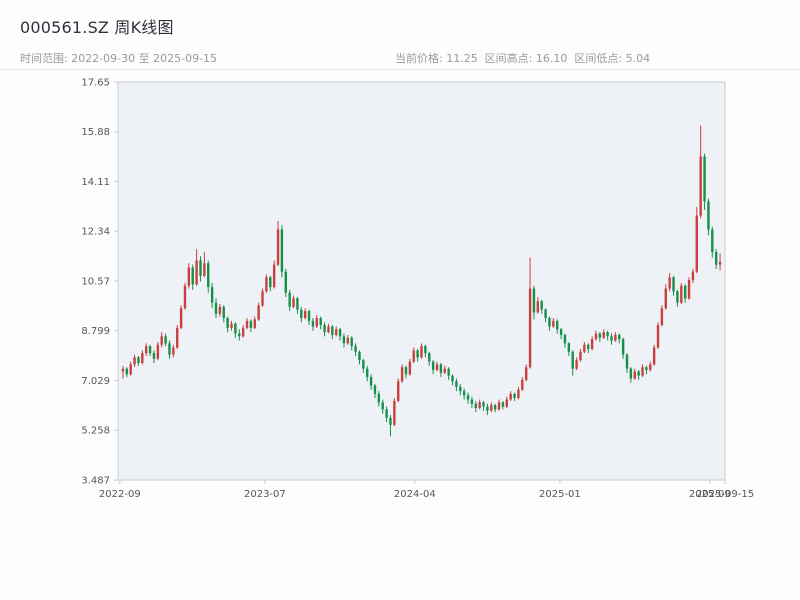 Image resolution: width=800 pixels, height=600 pixels. What do you see at coordinates (95, 381) in the screenshot?
I see `svg-text: 7.029` at bounding box center [95, 381].